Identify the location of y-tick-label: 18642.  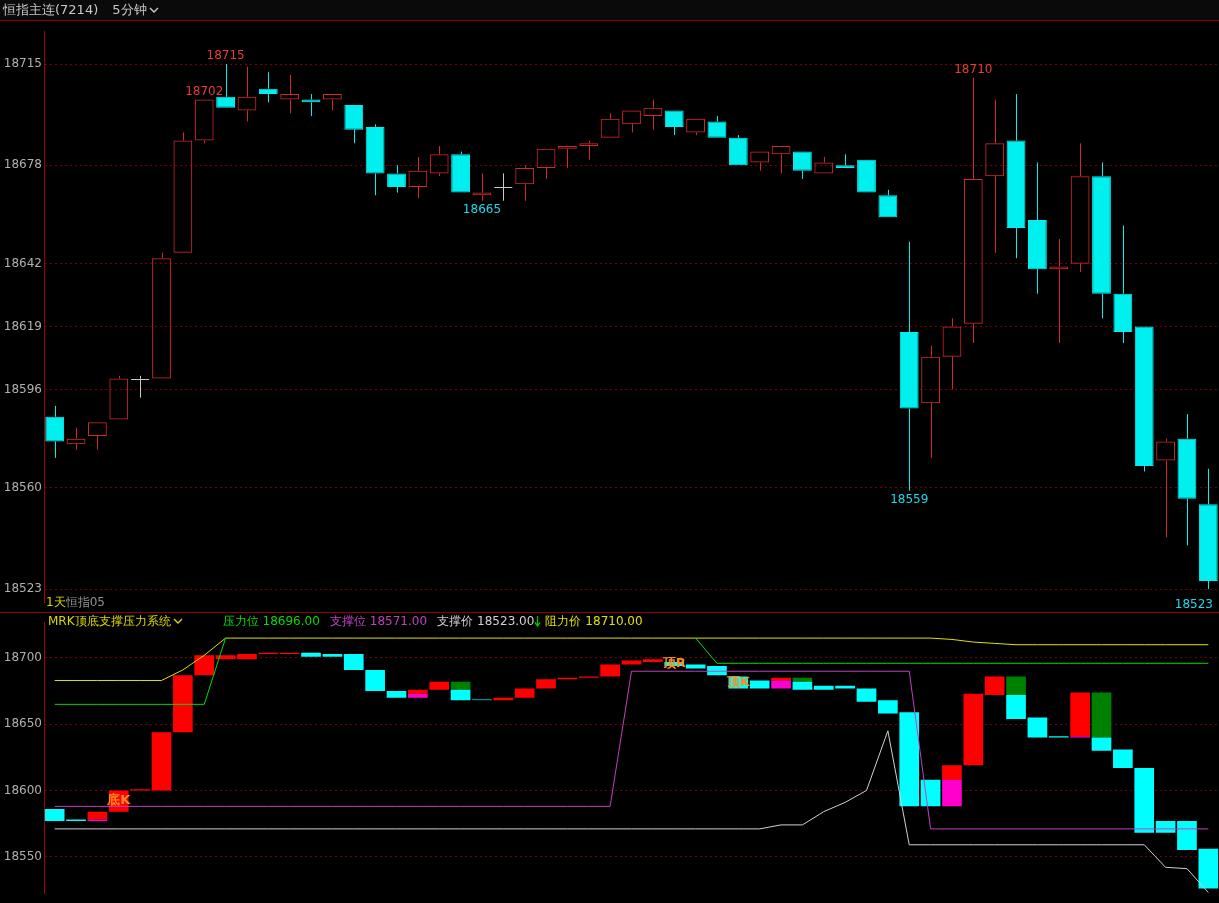
(22, 262).